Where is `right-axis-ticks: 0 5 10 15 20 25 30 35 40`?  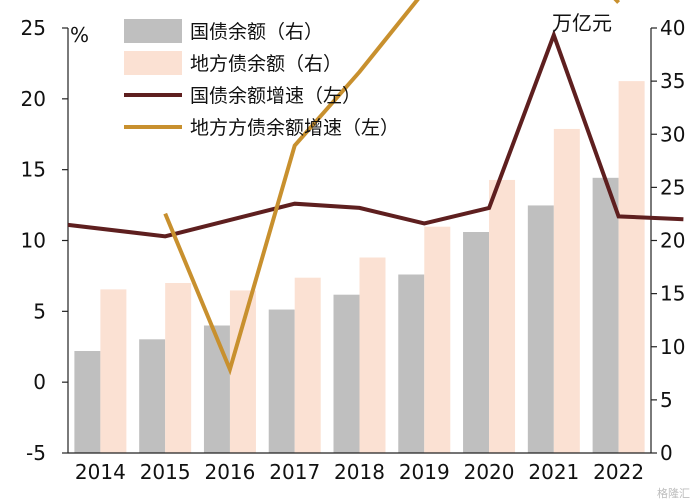
right-axis-ticks: 0 5 10 15 20 25 30 35 40 is located at coordinates (668, 240).